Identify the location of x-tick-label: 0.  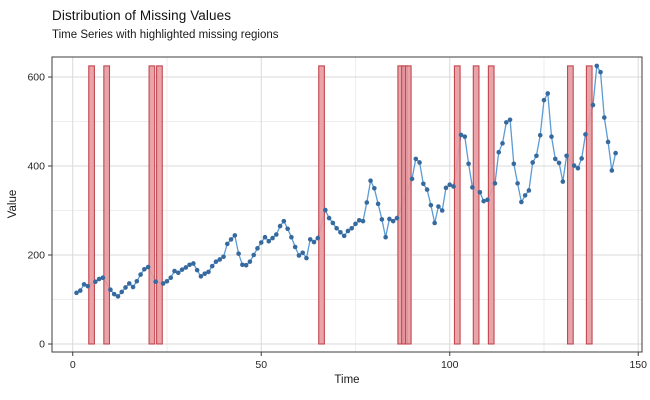
(73, 365).